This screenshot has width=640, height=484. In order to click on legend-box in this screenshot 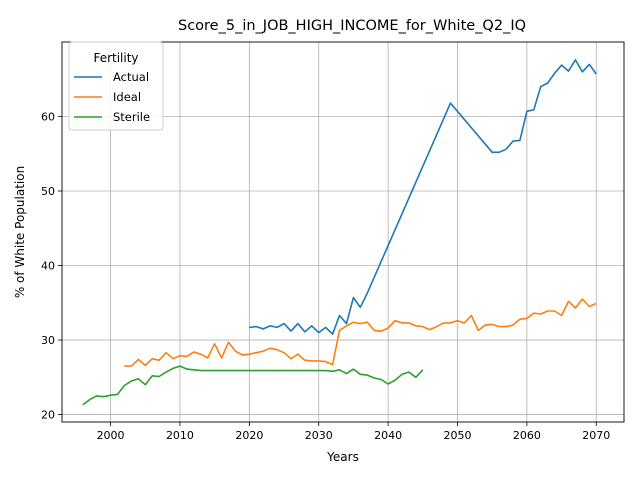, I will do `click(116, 86)`.